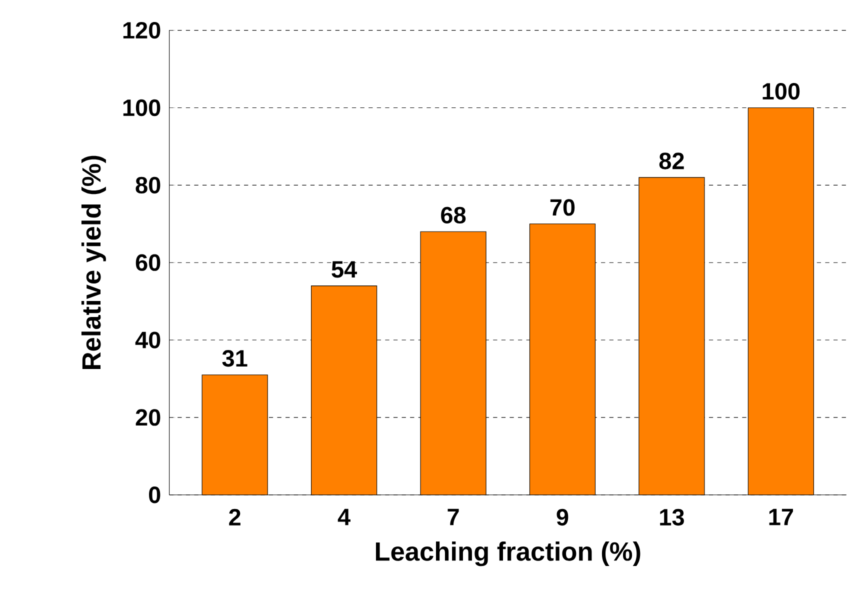  I want to click on y-tick-label: 60, so click(148, 262).